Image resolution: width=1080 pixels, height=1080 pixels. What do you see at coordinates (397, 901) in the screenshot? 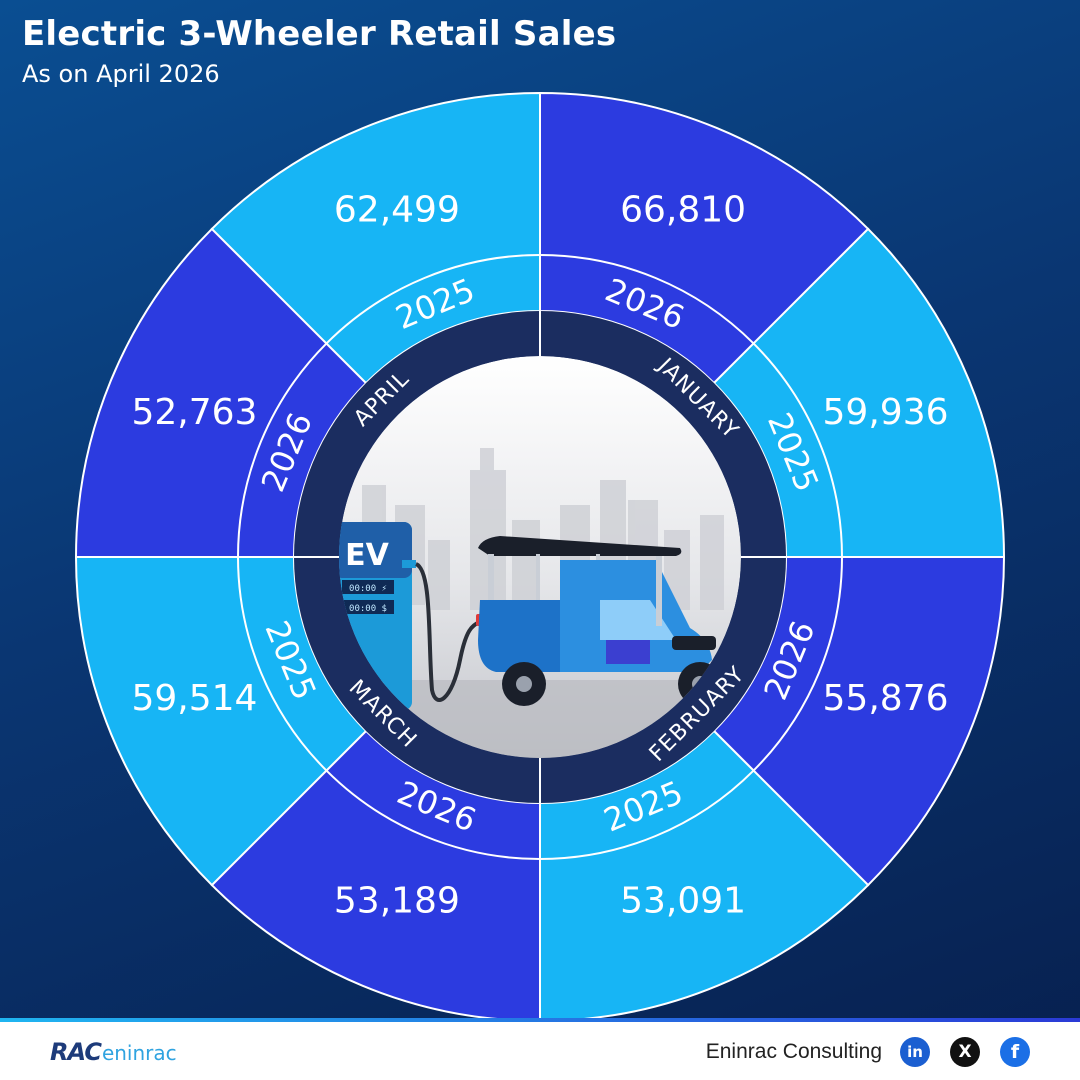
I see `value-march-2026: 53,189` at bounding box center [397, 901].